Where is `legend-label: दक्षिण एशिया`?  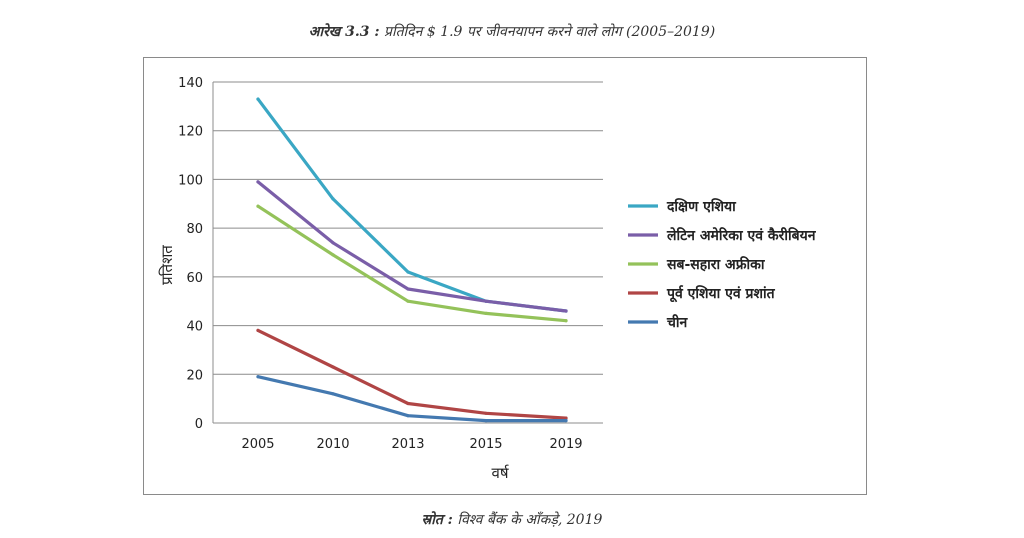 legend-label: दक्षिण एशिया is located at coordinates (701, 206).